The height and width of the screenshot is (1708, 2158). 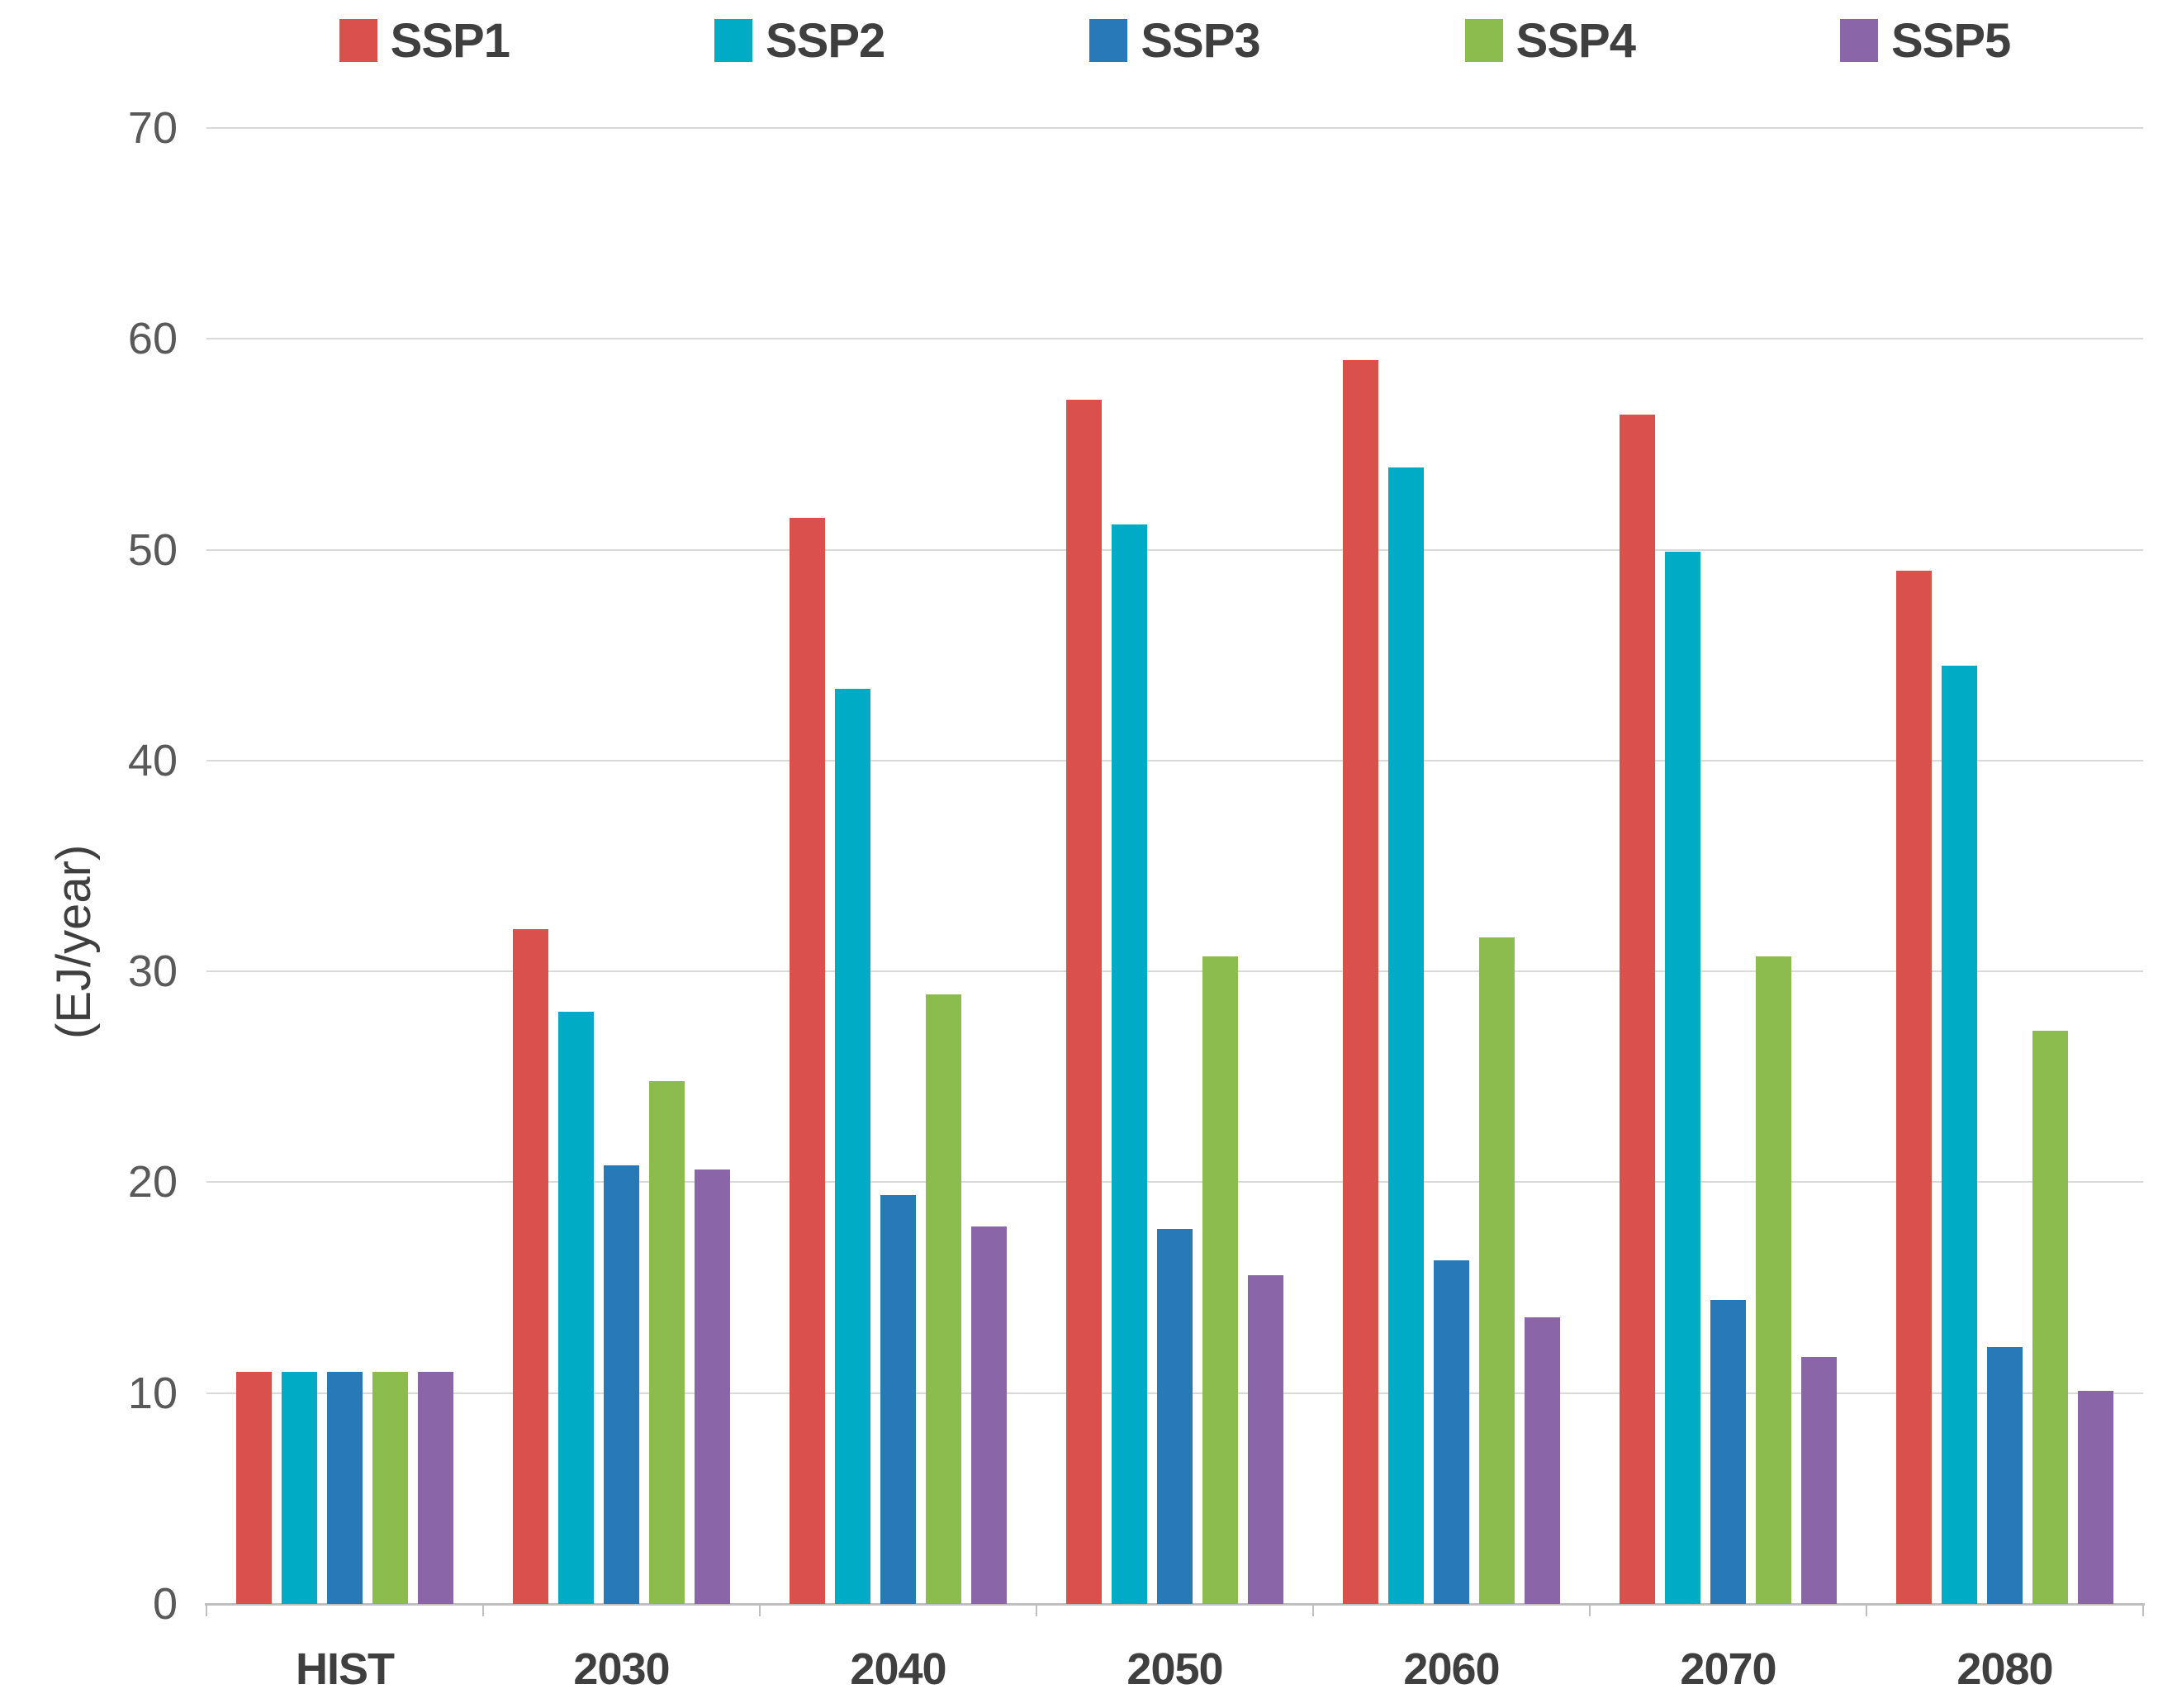 I want to click on legend-label: SSP5, so click(x=1950, y=40).